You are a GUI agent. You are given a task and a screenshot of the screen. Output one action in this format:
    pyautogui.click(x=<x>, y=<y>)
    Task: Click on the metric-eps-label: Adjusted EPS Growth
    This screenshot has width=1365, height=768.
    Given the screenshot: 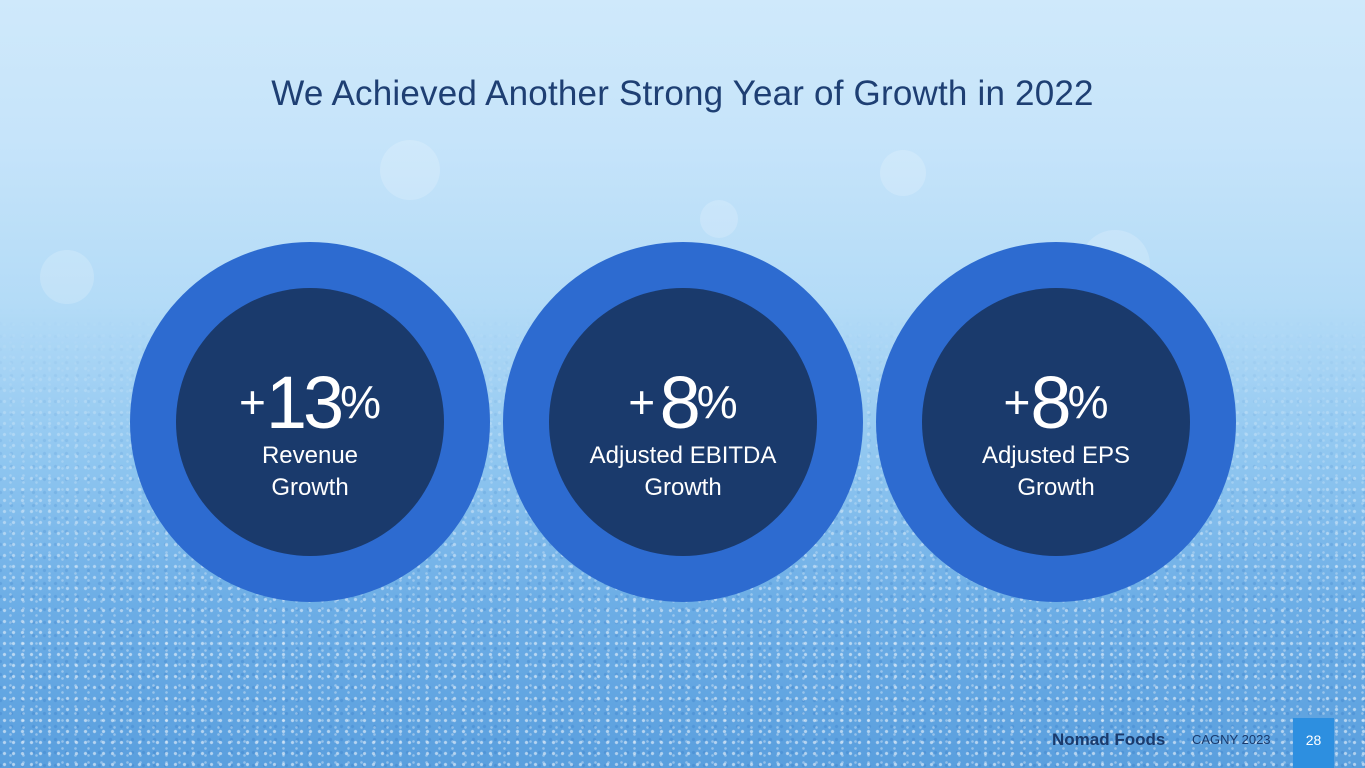 What is the action you would take?
    pyautogui.click(x=1056, y=472)
    